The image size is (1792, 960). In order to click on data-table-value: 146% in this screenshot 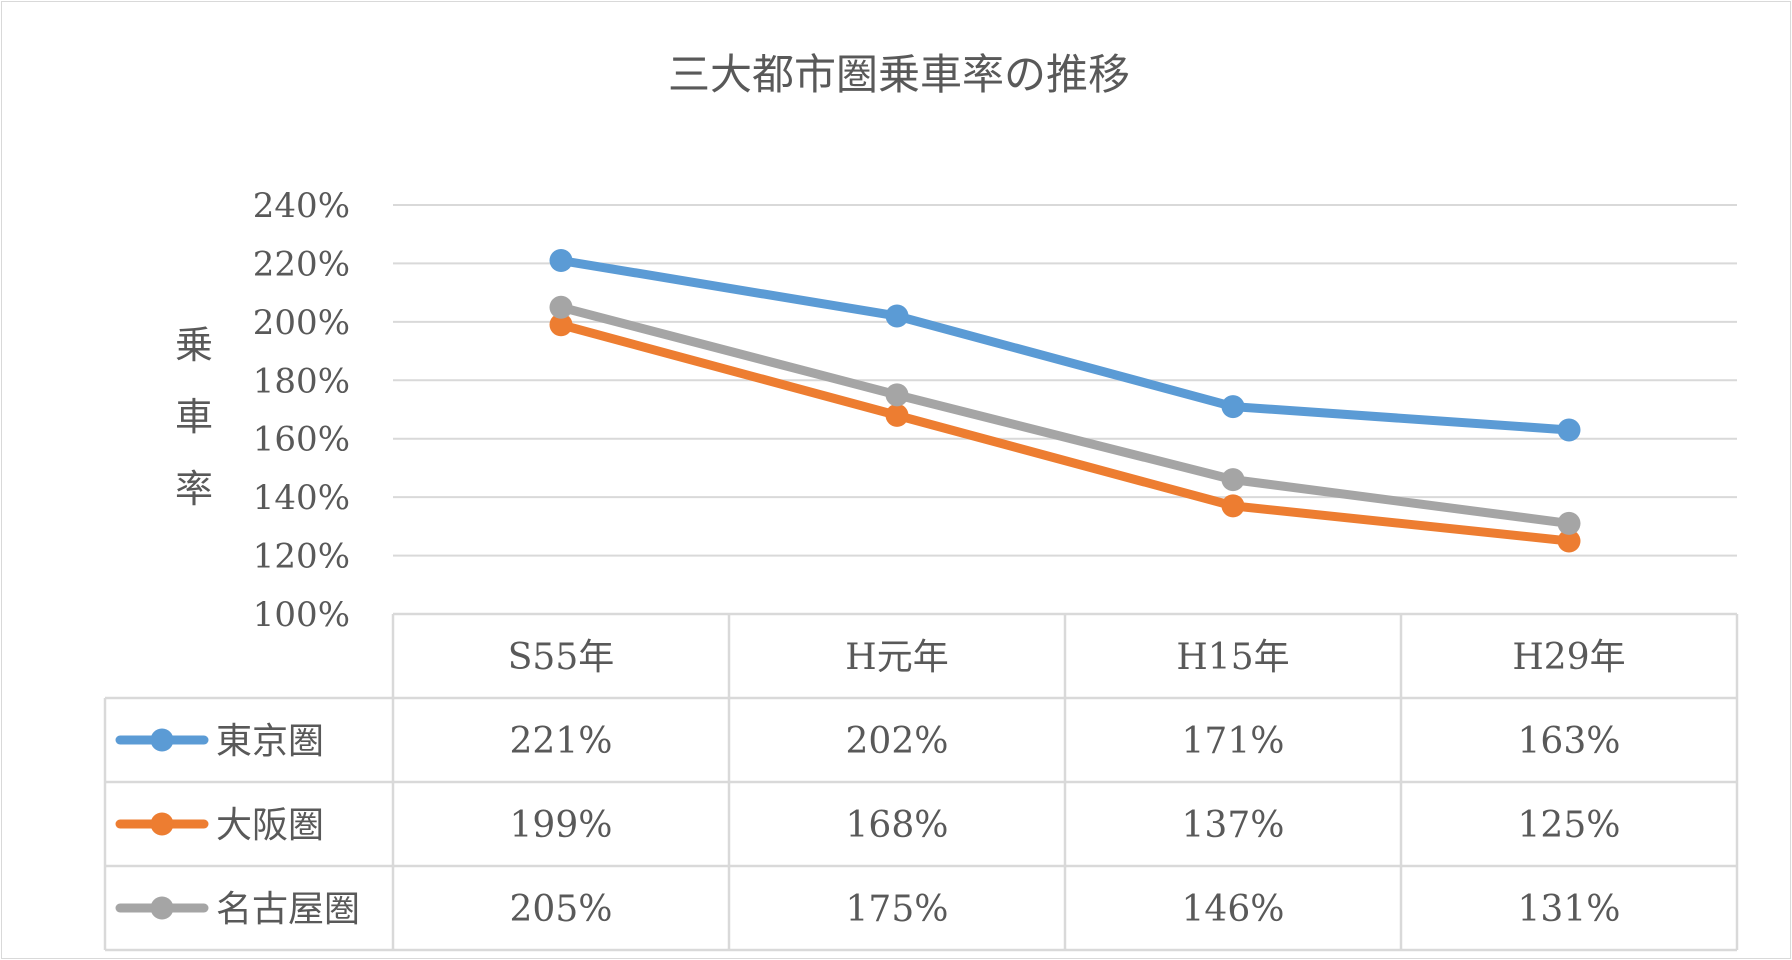, I will do `click(1233, 909)`.